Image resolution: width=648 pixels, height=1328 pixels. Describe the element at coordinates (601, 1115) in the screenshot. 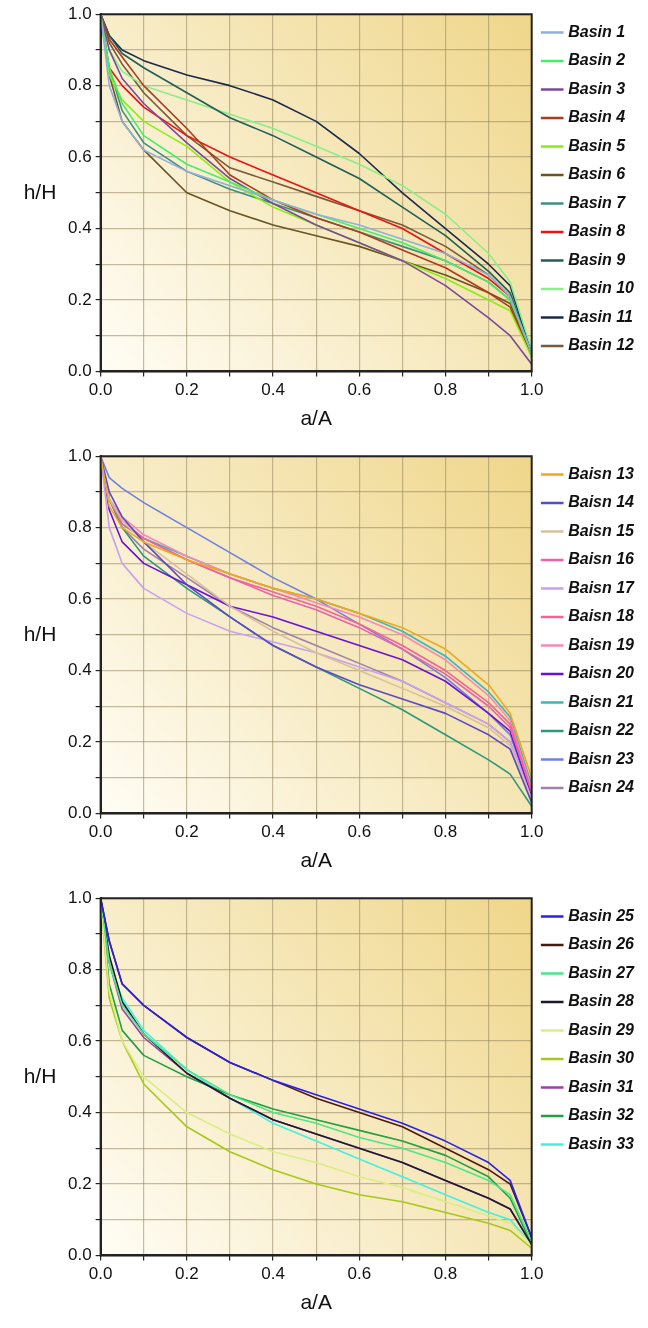

I see `legend-label: Basin 32` at that location.